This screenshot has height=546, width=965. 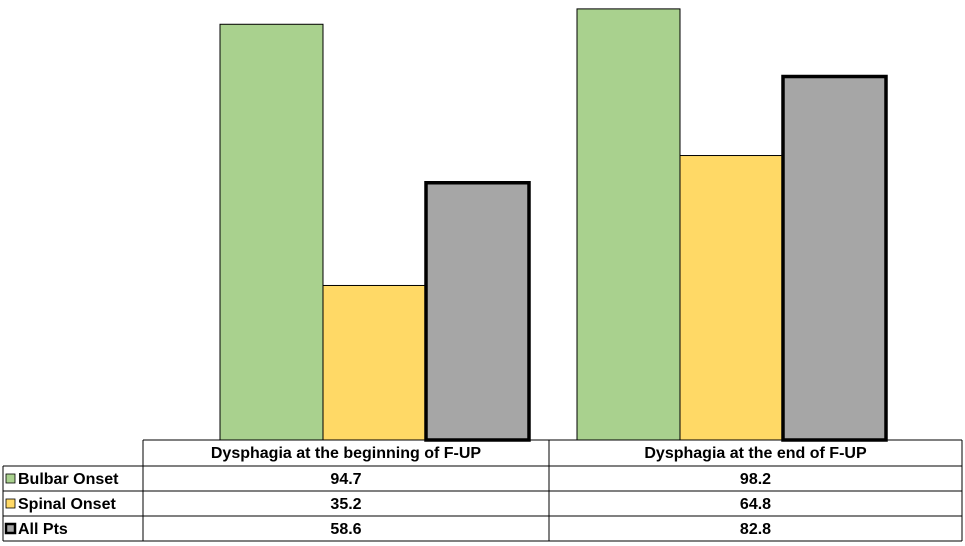 I want to click on data-label-spinal-onset-2: 64.8, so click(x=755, y=504).